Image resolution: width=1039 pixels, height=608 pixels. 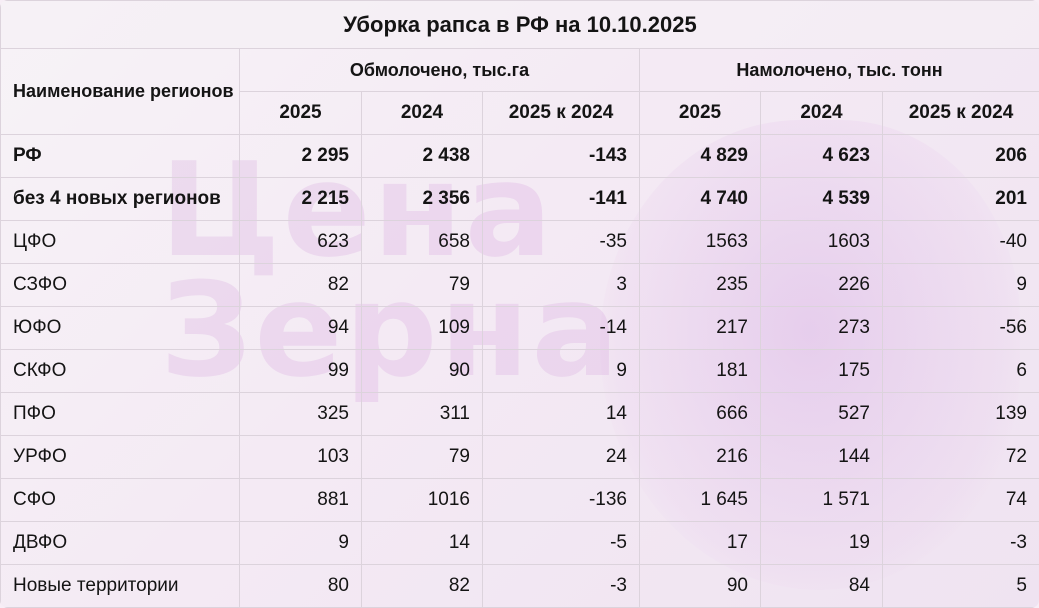 I want to click on value-cell: 325, so click(x=300, y=414).